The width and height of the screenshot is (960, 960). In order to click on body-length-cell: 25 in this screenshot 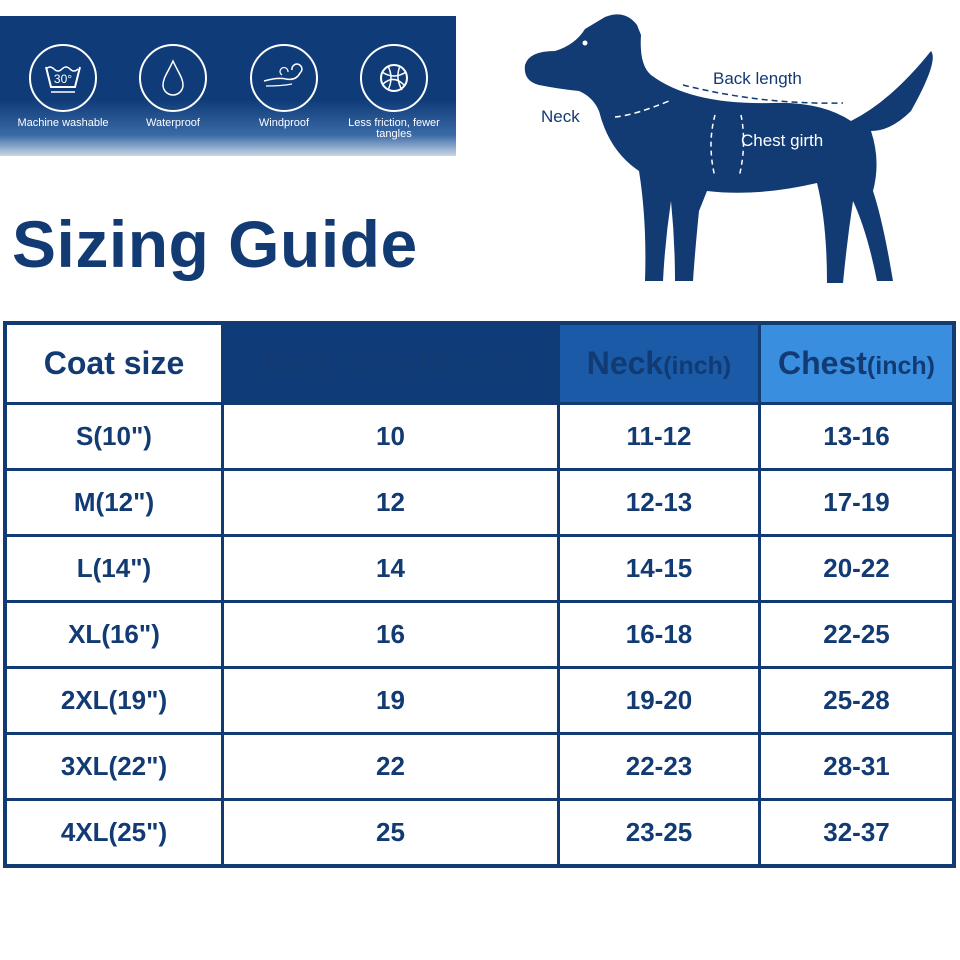, I will do `click(390, 833)`.